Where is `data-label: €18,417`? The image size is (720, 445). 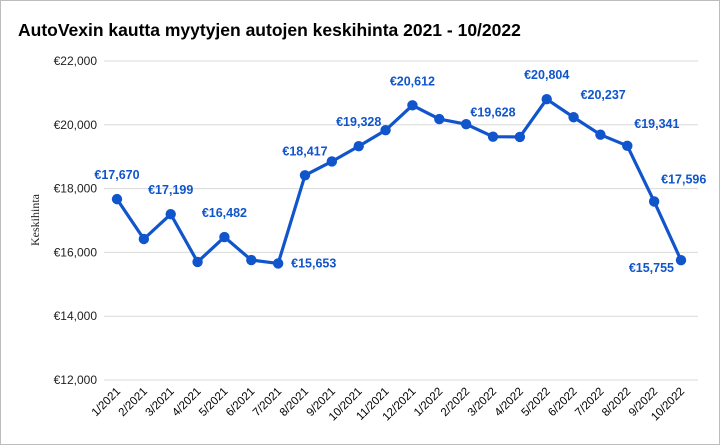 data-label: €18,417 is located at coordinates (304, 151).